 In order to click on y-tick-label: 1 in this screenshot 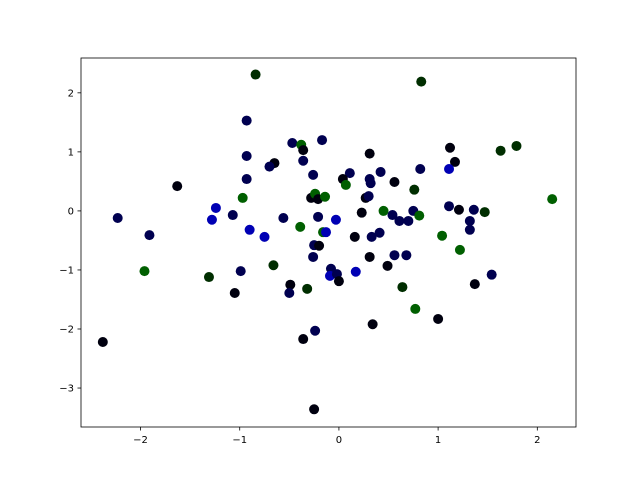, I will do `click(71, 152)`.